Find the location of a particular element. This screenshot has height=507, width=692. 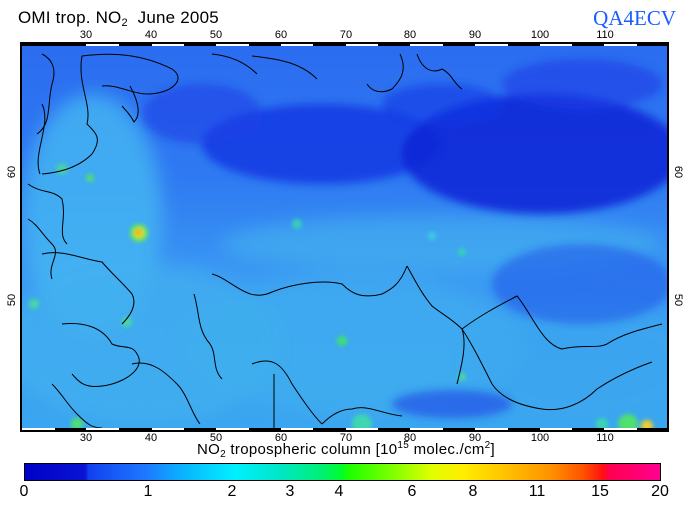

lon-tick-top: 110 is located at coordinates (605, 35).